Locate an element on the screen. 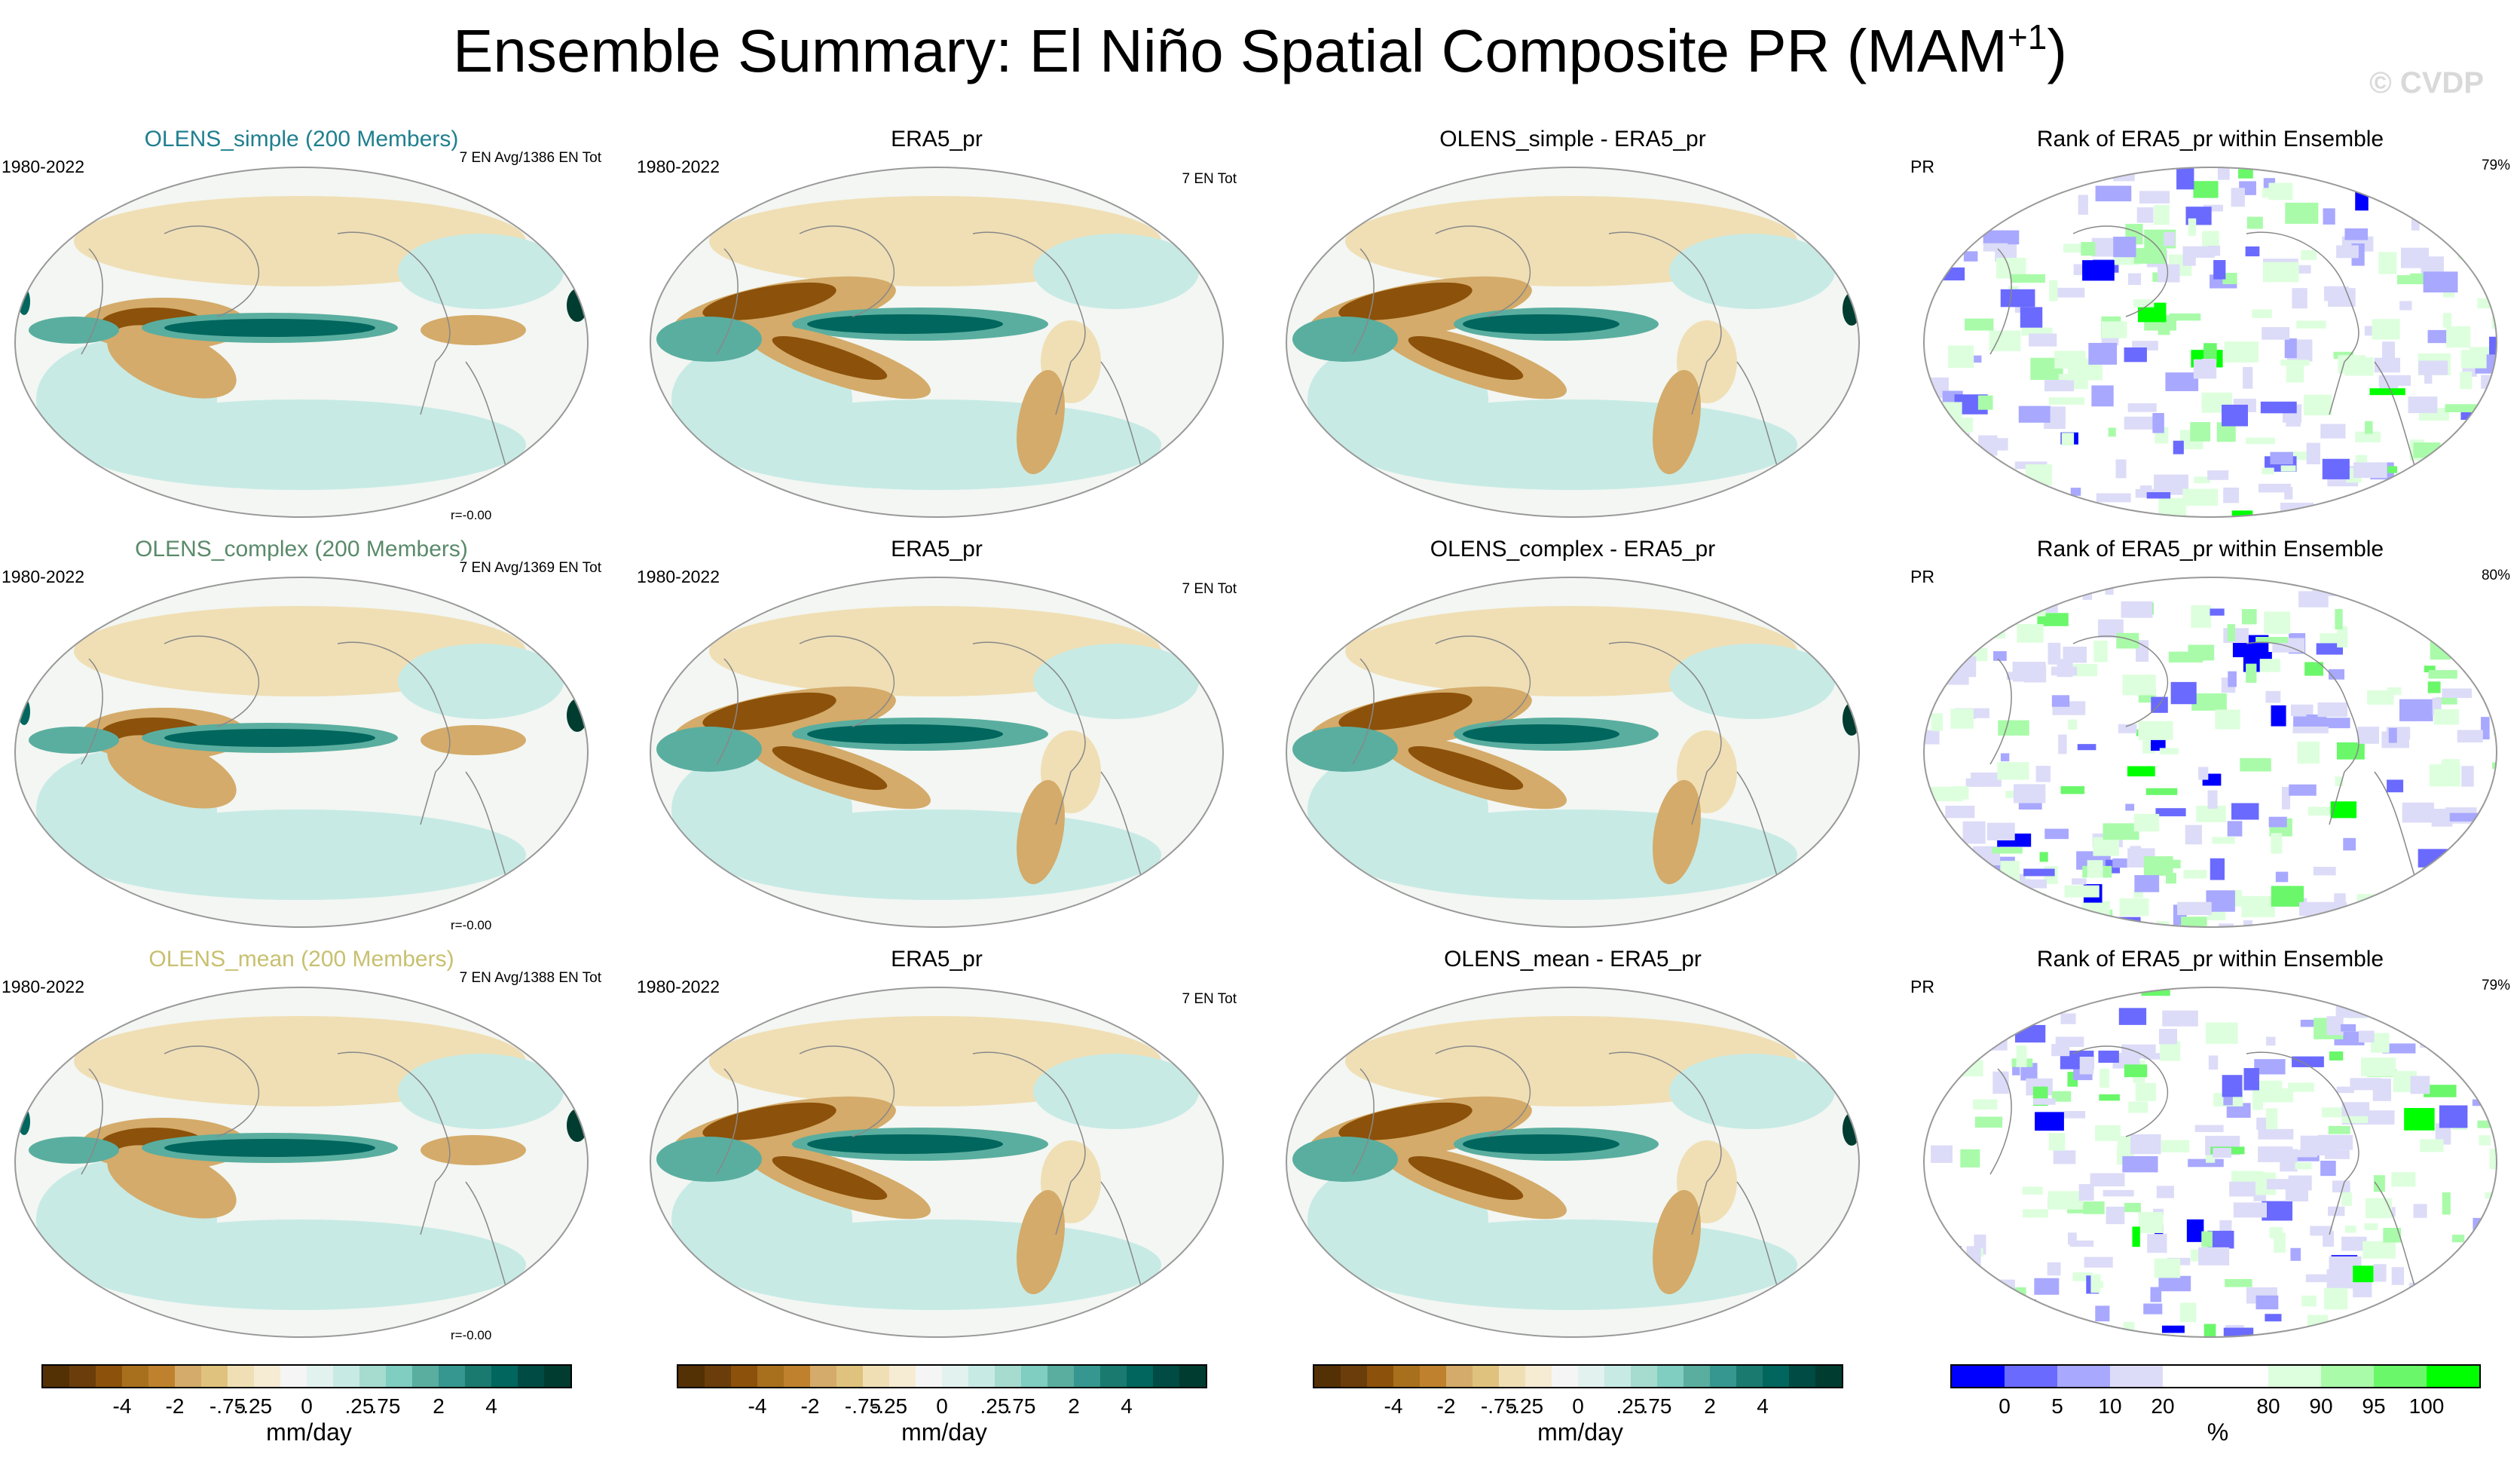  colorbar-swatches is located at coordinates (942, 1376).